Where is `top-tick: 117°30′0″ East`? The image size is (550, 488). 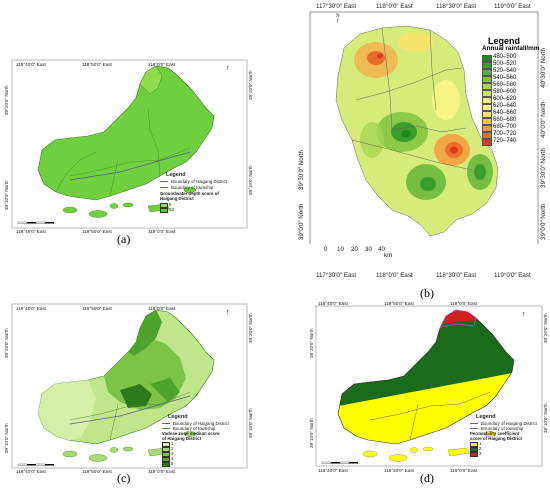
top-tick: 117°30′0″ East is located at coordinates (336, 6).